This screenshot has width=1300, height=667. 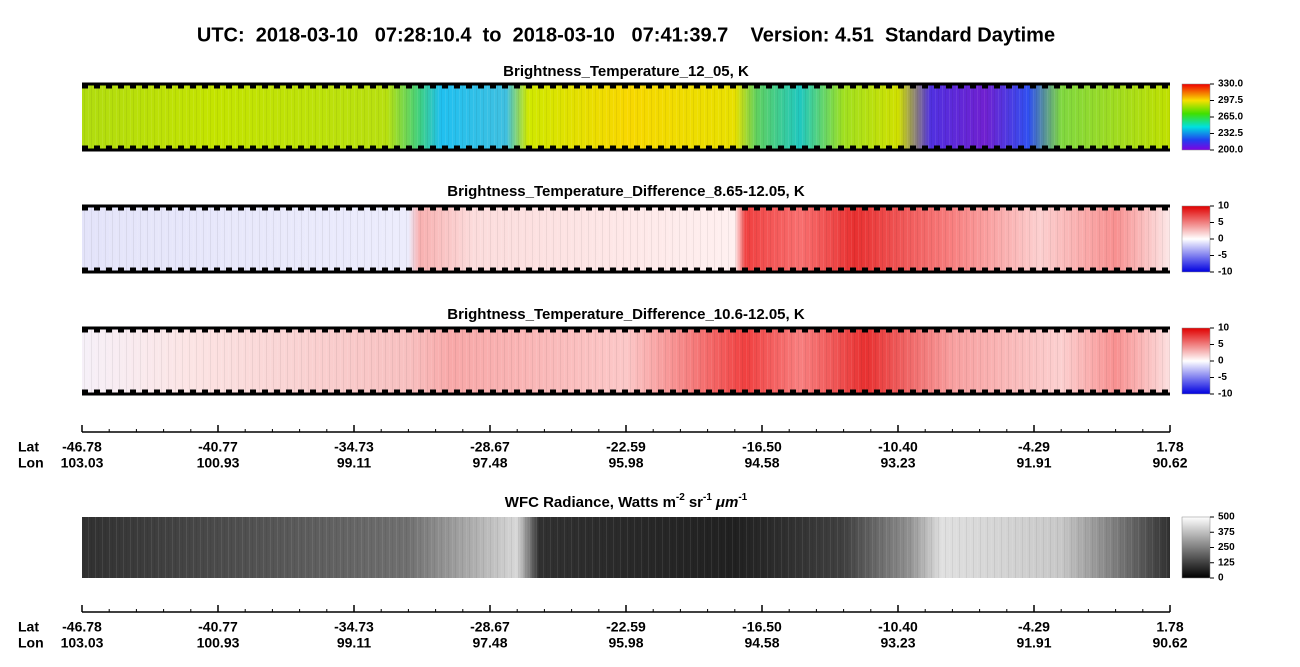 I want to click on colorbar-label: 200.0, so click(x=1230, y=150).